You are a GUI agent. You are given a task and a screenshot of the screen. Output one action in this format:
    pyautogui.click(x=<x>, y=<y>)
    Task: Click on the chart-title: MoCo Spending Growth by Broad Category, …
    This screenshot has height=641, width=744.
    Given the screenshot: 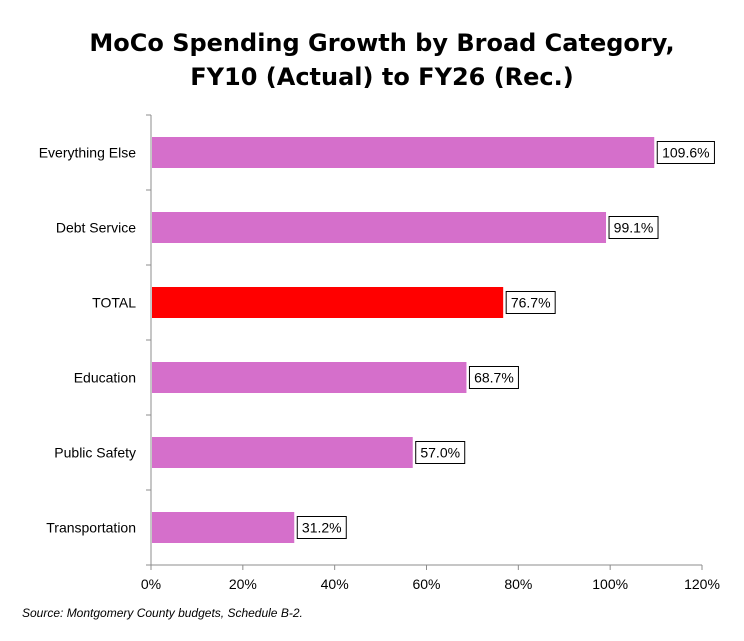 What is the action you would take?
    pyautogui.click(x=372, y=60)
    